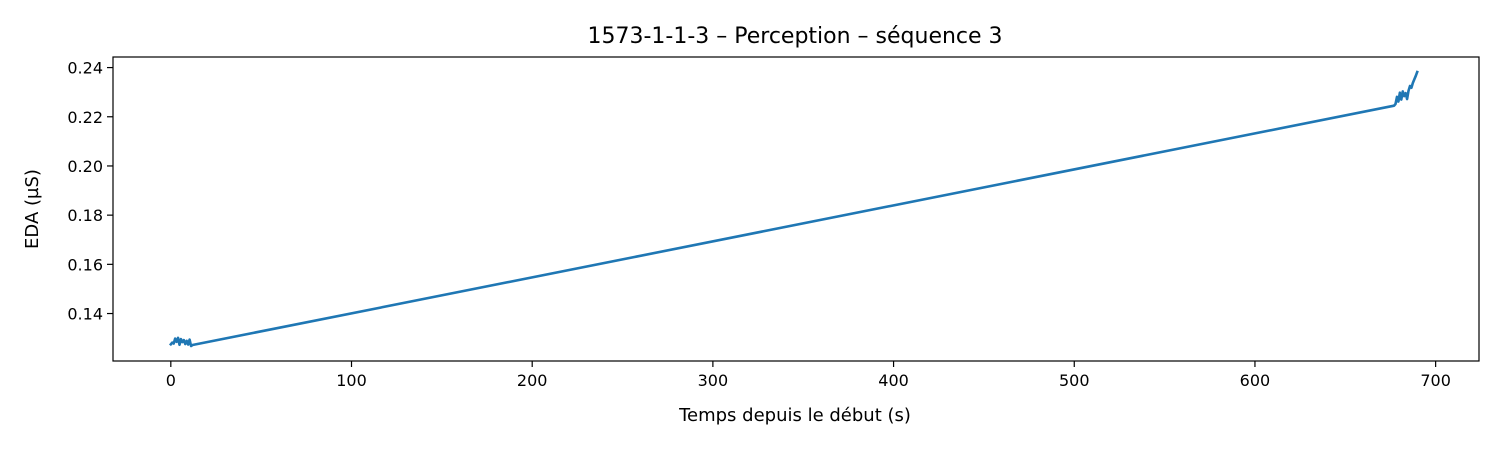 The image size is (1500, 450). Describe the element at coordinates (808, 375) in the screenshot. I see `x-axis: 0 100 200 300 400 500 600 700` at that location.